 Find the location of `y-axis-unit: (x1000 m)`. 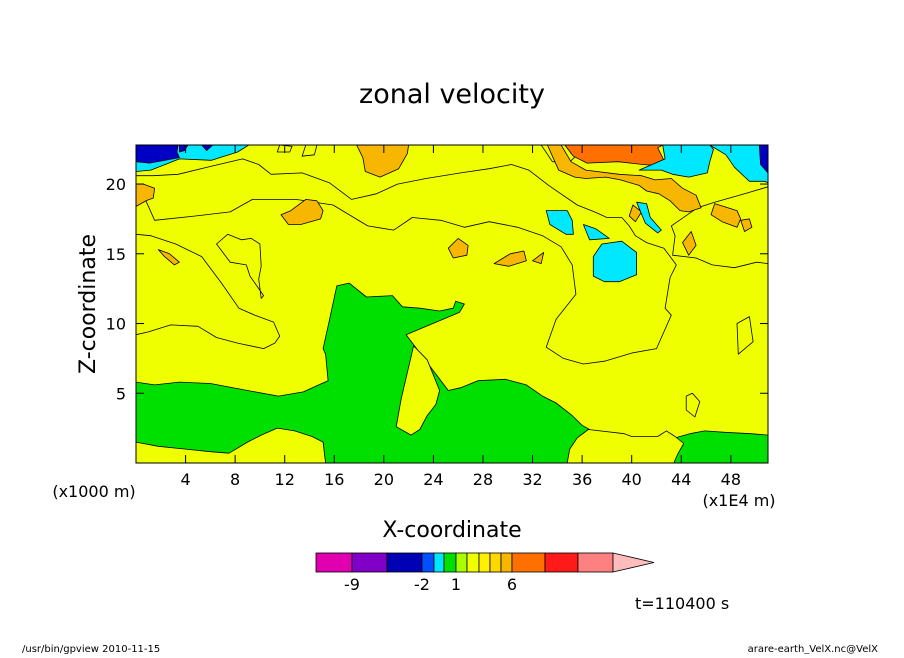

y-axis-unit: (x1000 m) is located at coordinates (93, 491).